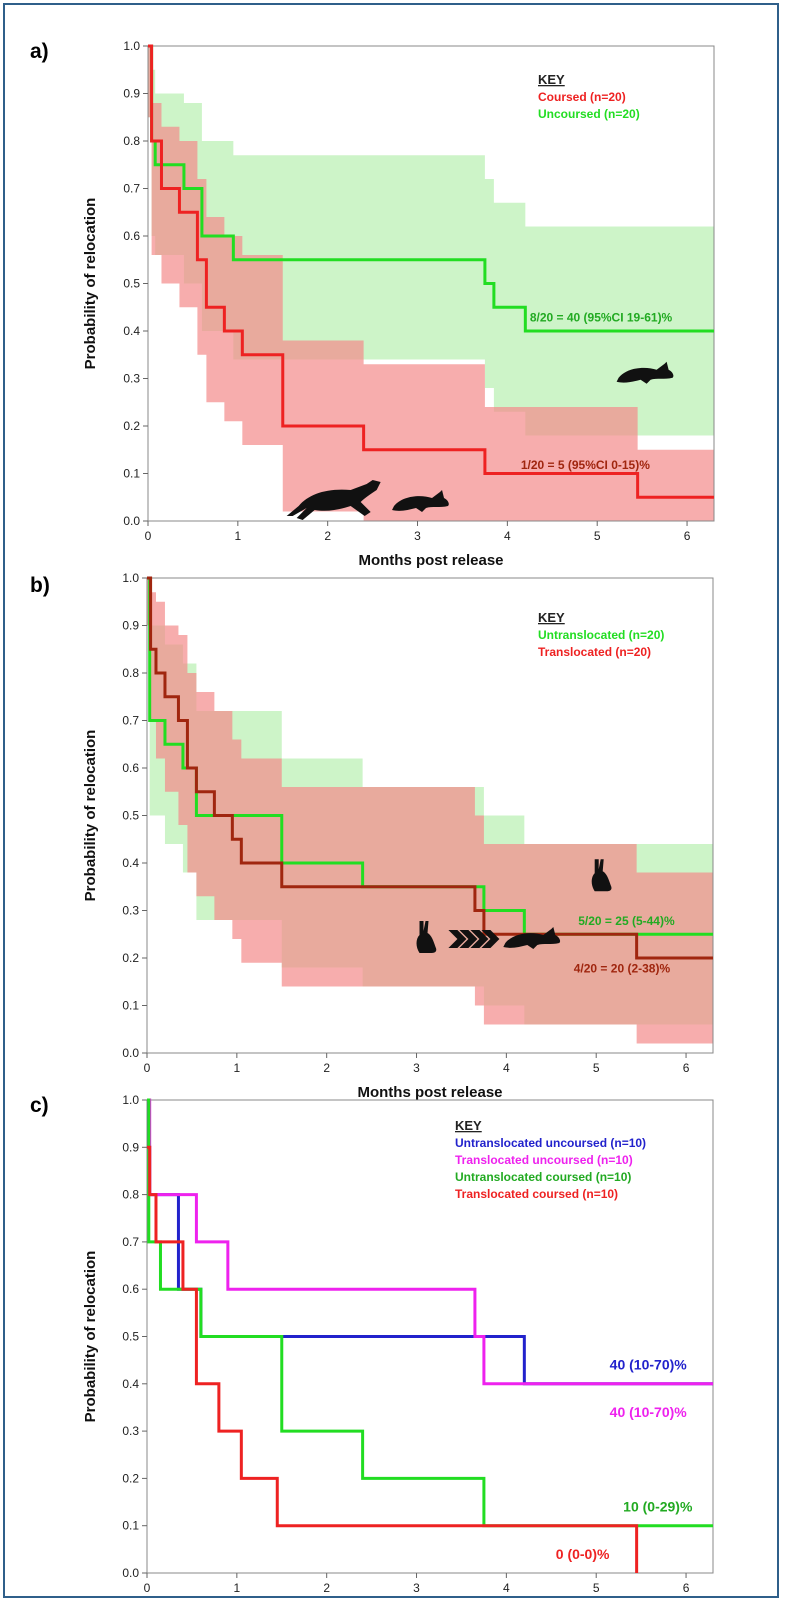  What do you see at coordinates (594, 652) in the screenshot?
I see `legend-entry: Translocated (n=20)` at bounding box center [594, 652].